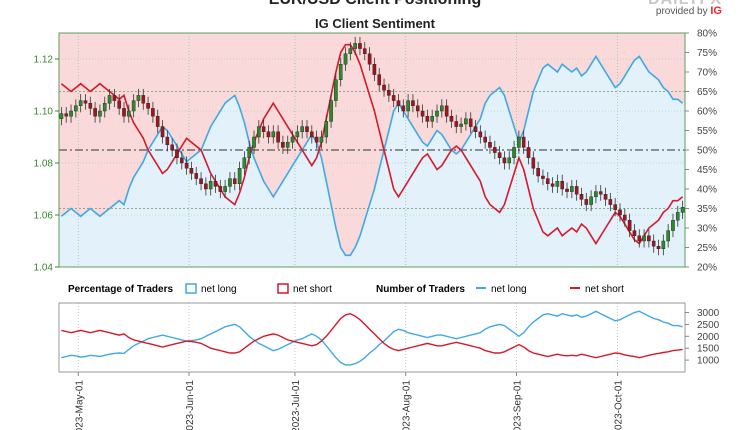 Image resolution: width=750 pixels, height=430 pixels. I want to click on pct-tick-label: 55%, so click(707, 131).